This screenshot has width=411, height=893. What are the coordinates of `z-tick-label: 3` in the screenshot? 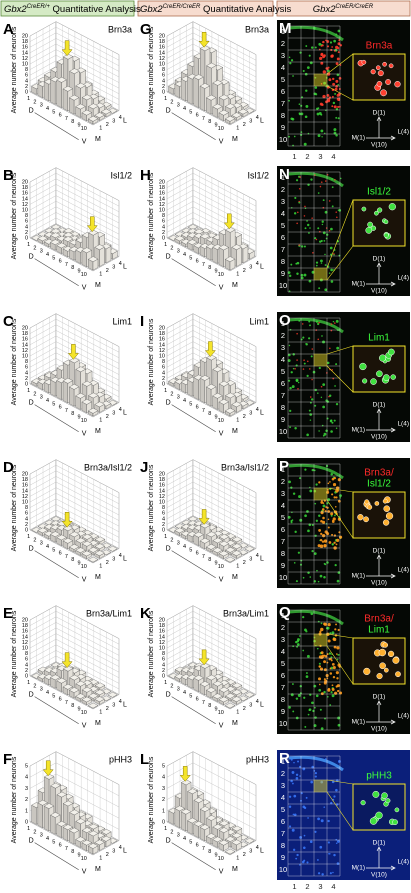 It's located at (163, 789).